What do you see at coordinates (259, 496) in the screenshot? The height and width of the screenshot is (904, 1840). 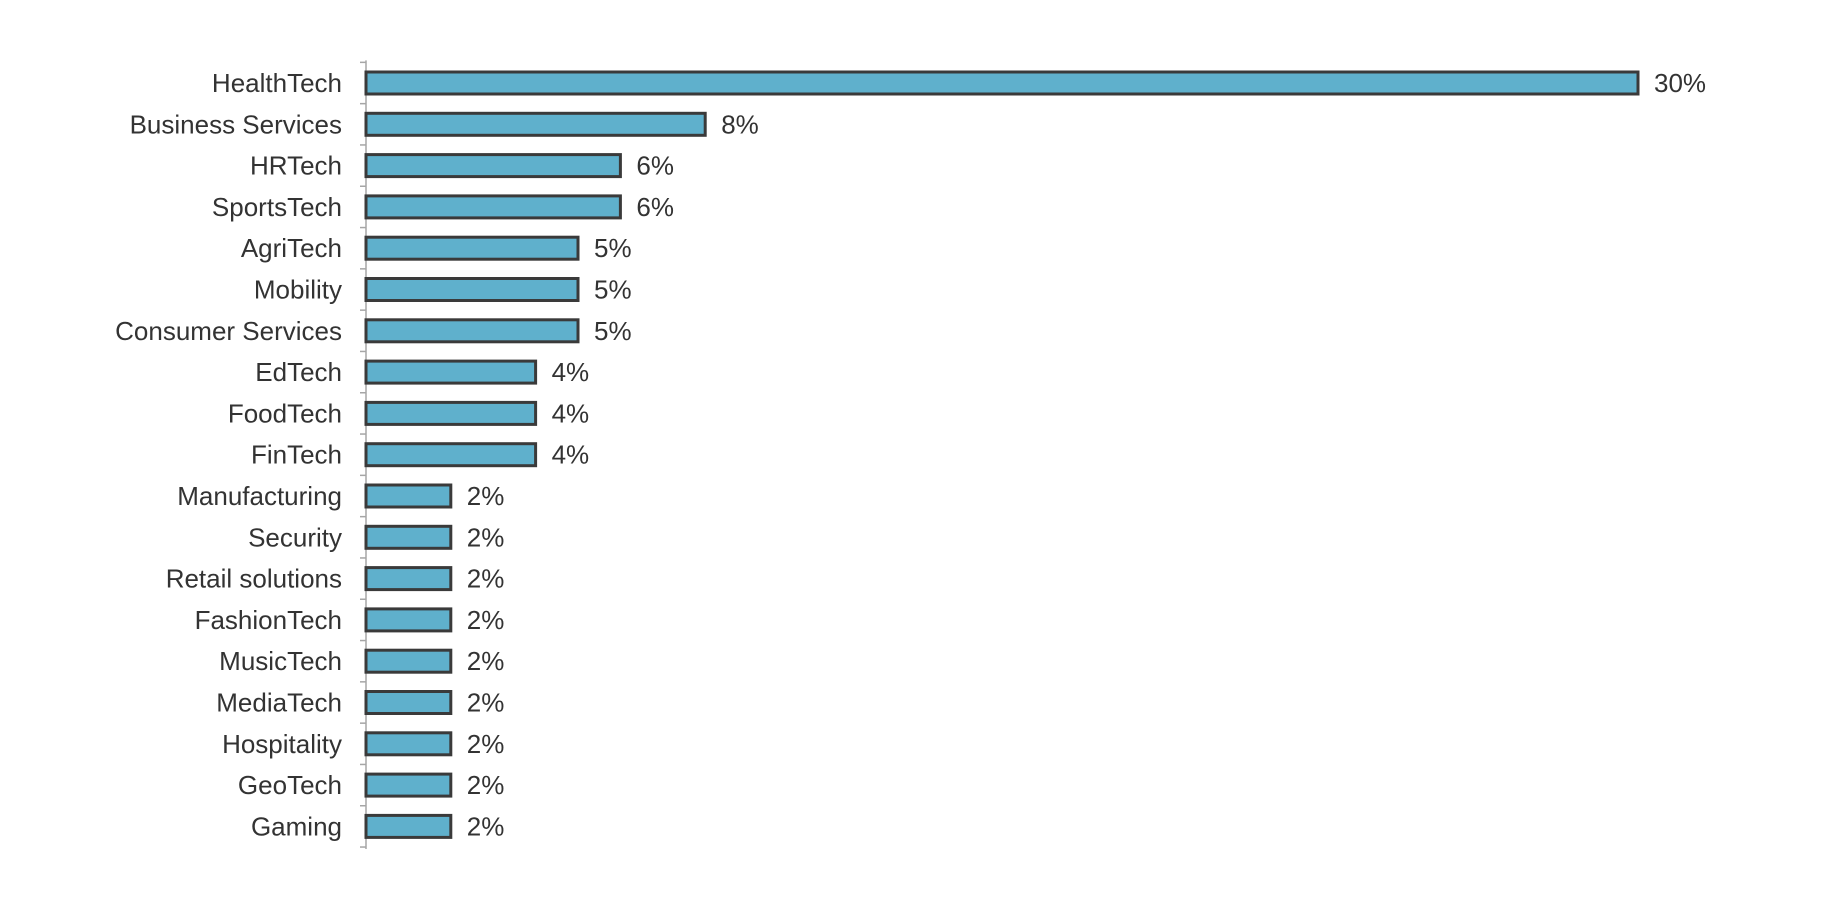 I see `category-label: Manufacturing` at bounding box center [259, 496].